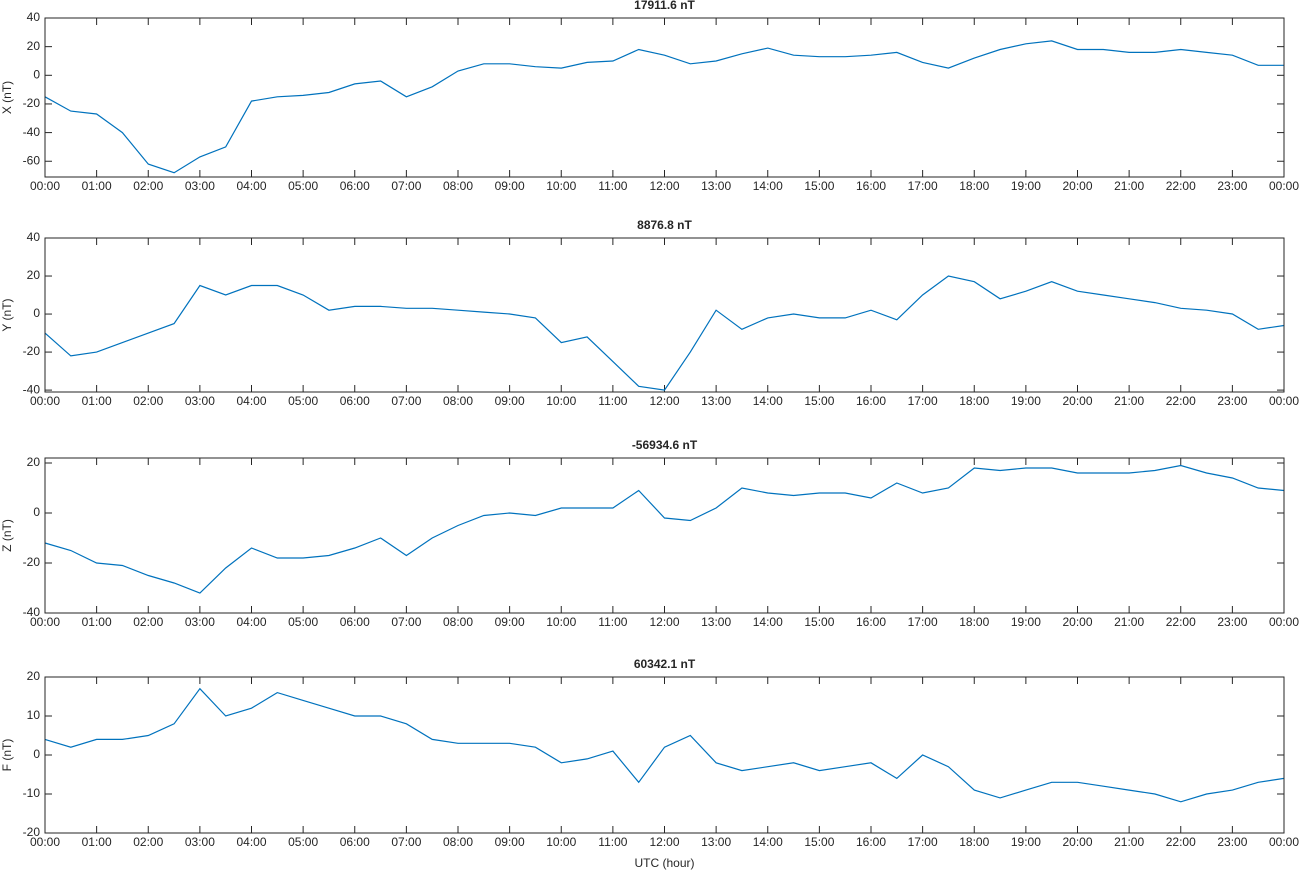  I want to click on chart-title: 8876.8 nT, so click(664, 225).